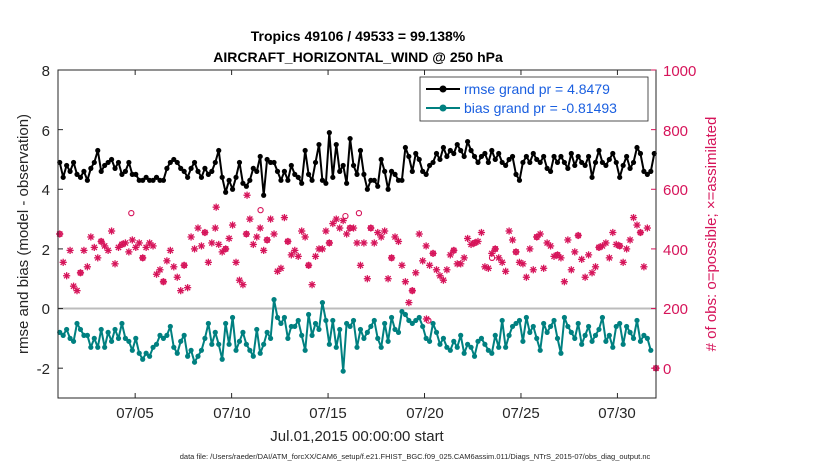 Image resolution: width=830 pixels, height=470 pixels. I want to click on left-axis-tick-labels: -2 0 2 4 6 8, so click(43, 220).